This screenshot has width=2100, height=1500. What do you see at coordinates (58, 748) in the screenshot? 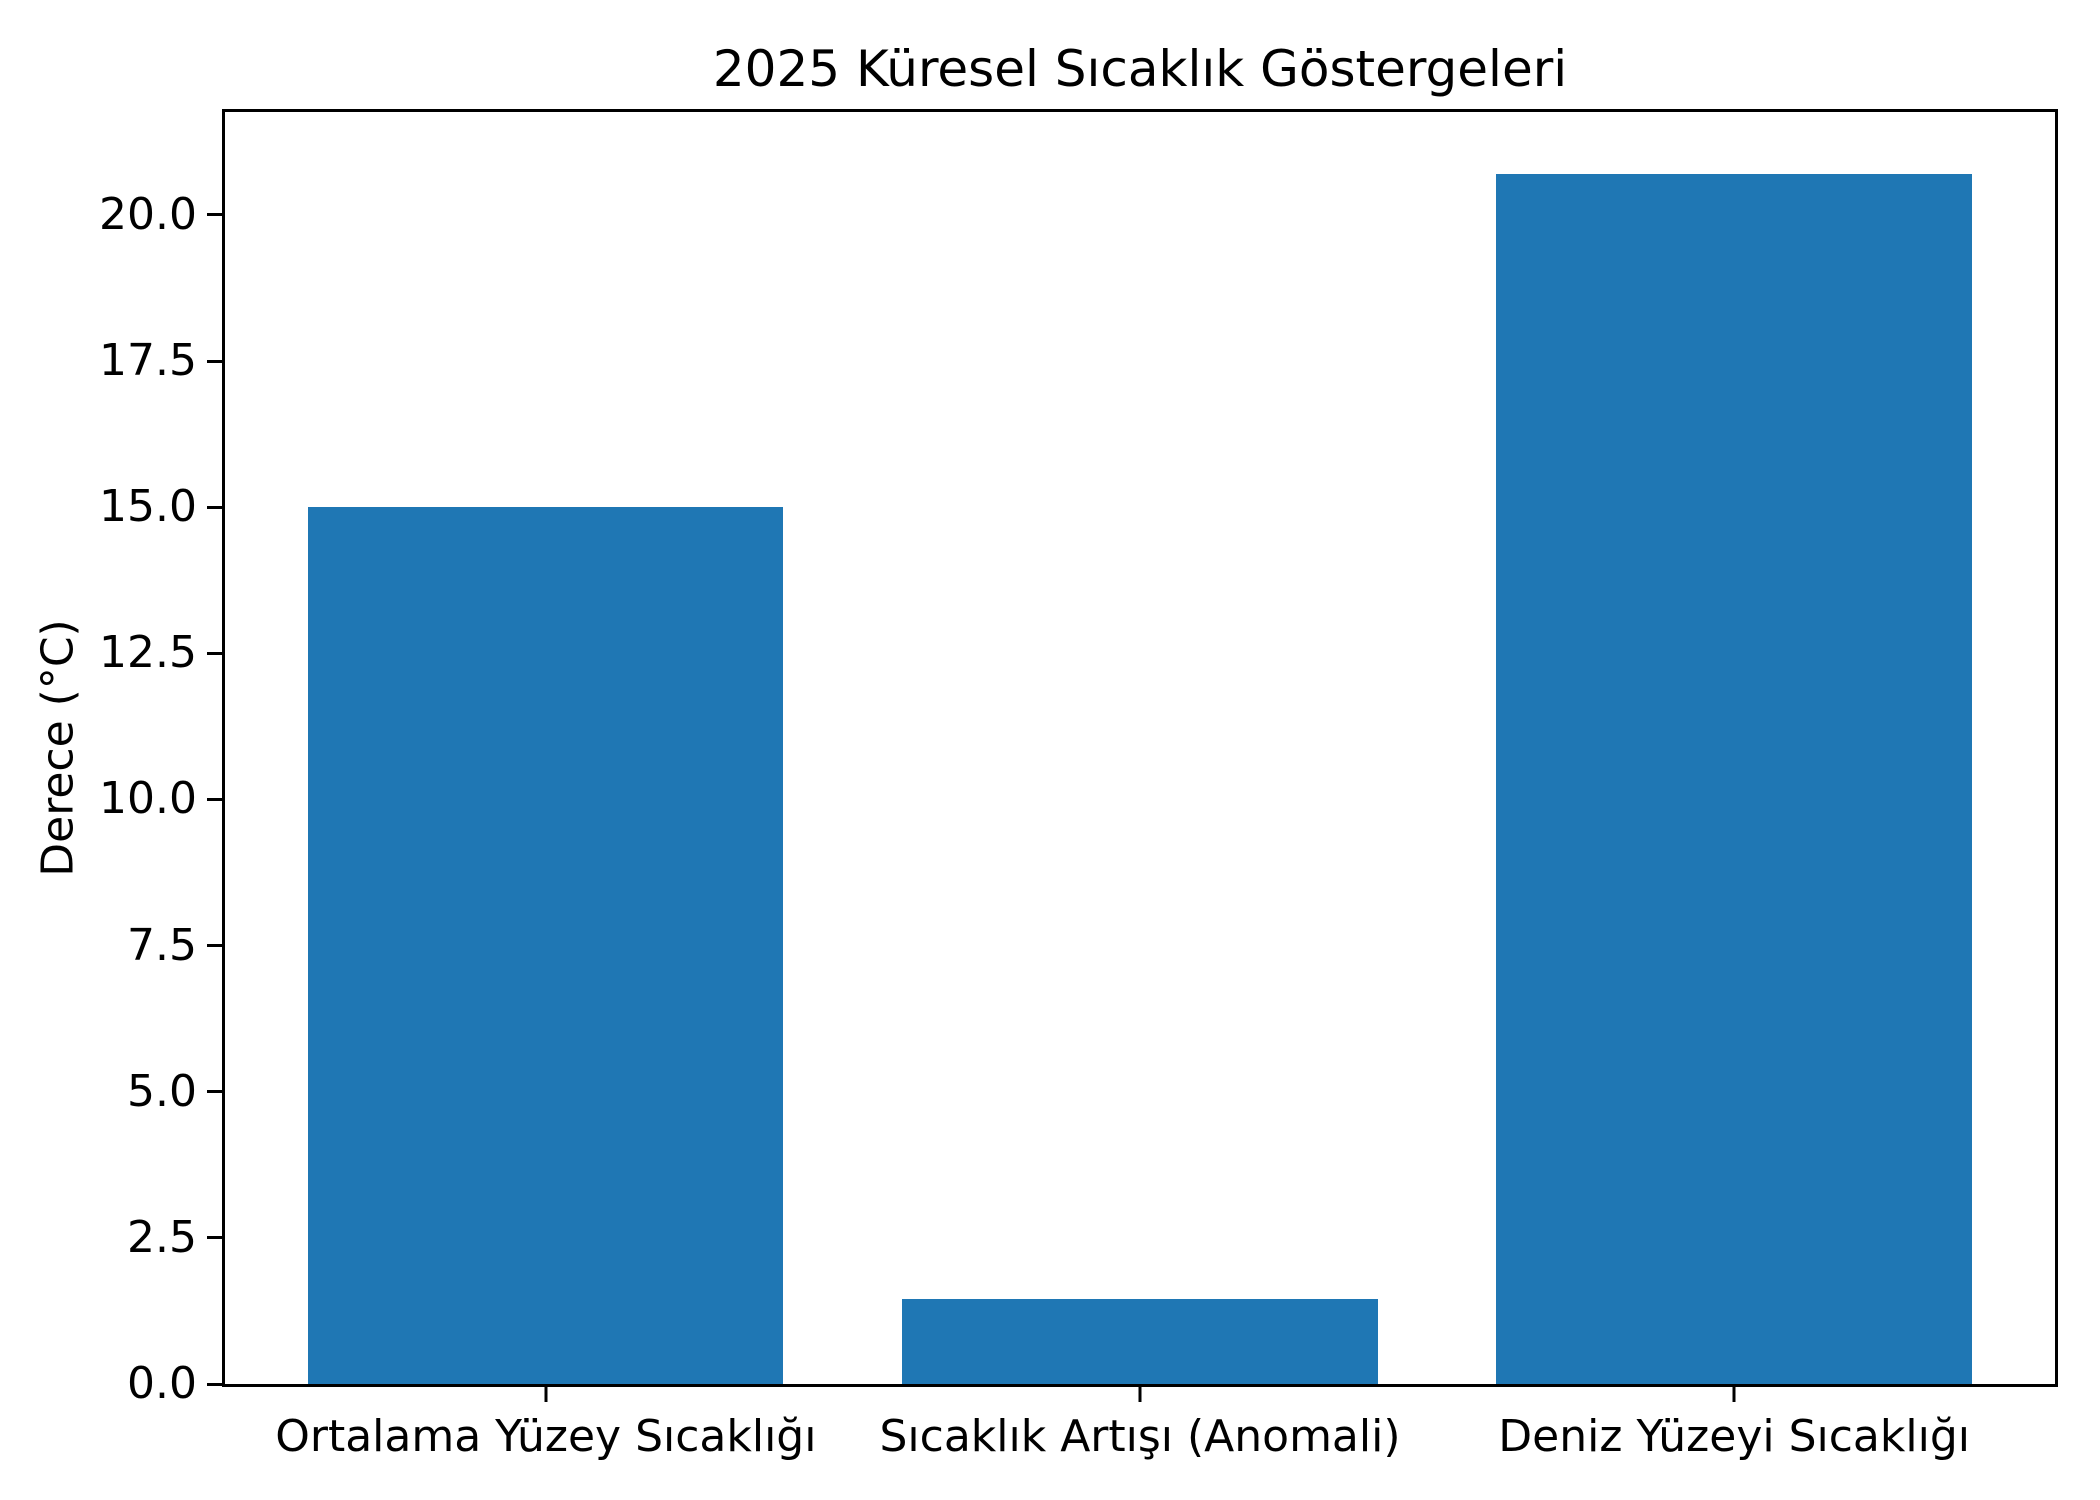
I see `y-axis-label: Derece (°C)` at bounding box center [58, 748].